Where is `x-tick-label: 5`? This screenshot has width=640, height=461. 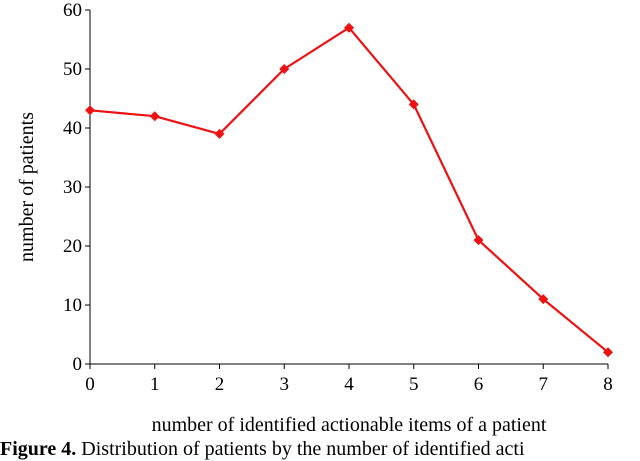 x-tick-label: 5 is located at coordinates (414, 384).